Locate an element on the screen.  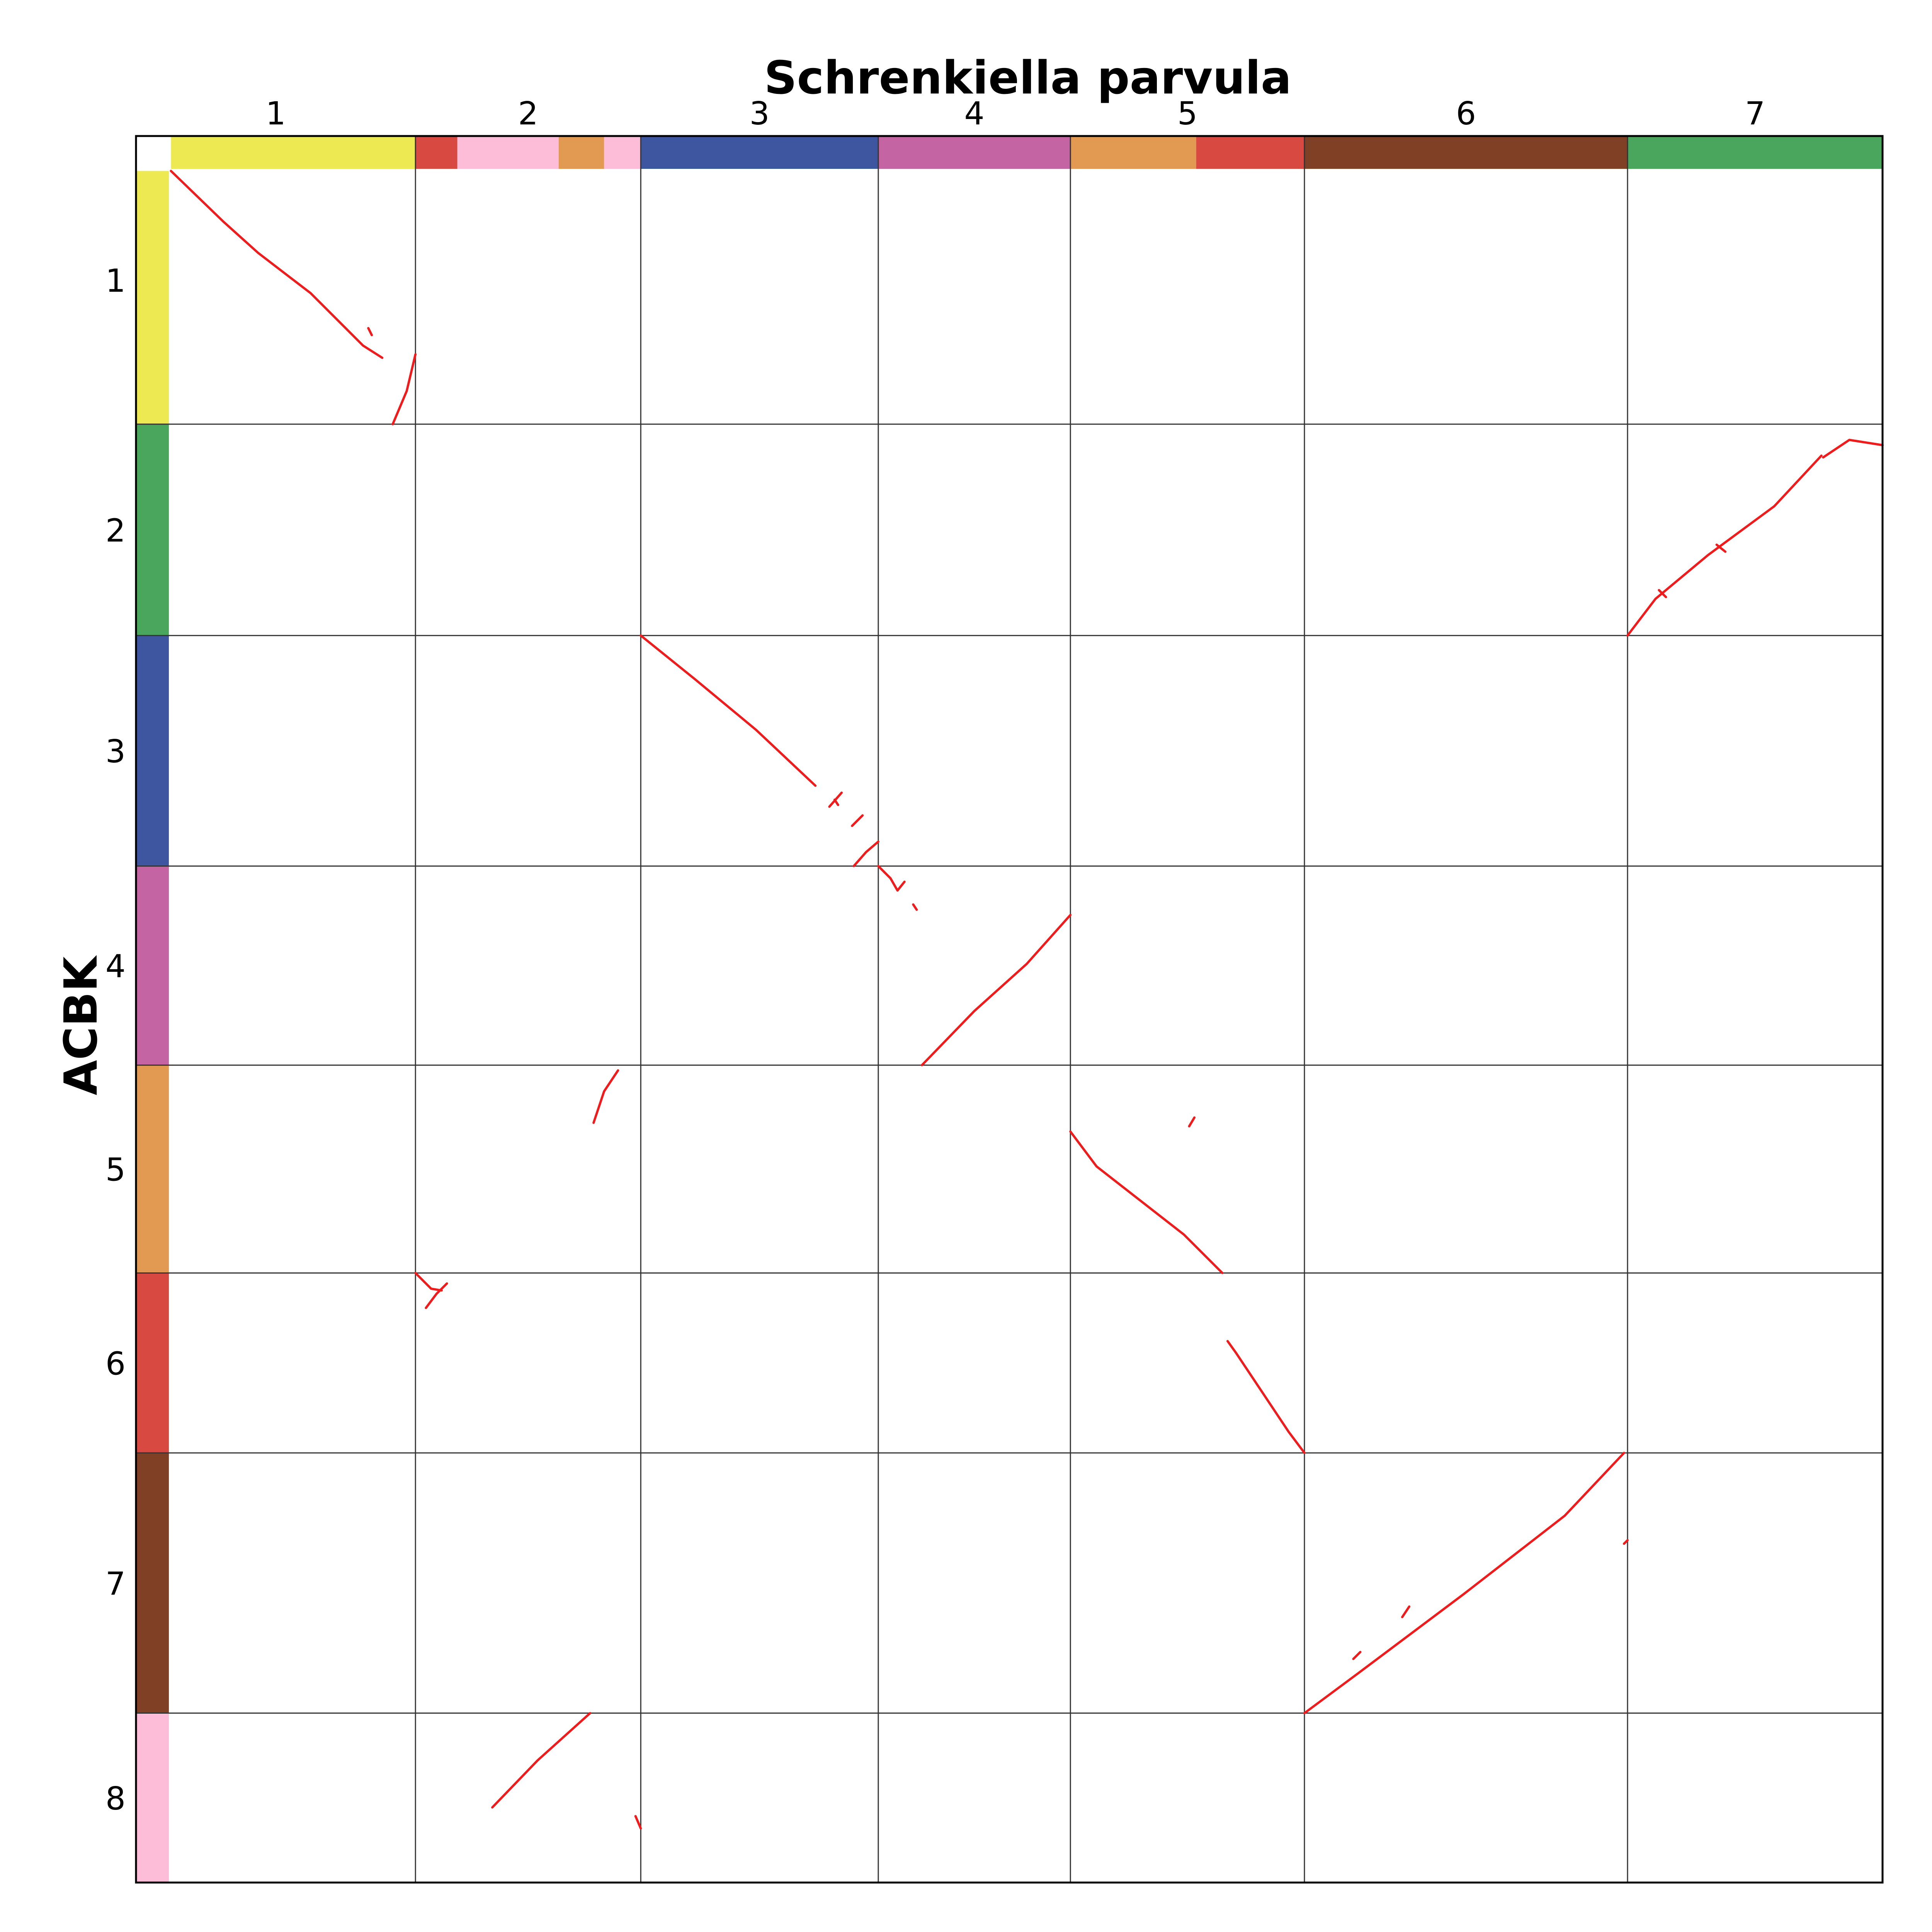
y-tick-labels: 1 2 3 4 5 6 7 8 is located at coordinates (116, 1040).